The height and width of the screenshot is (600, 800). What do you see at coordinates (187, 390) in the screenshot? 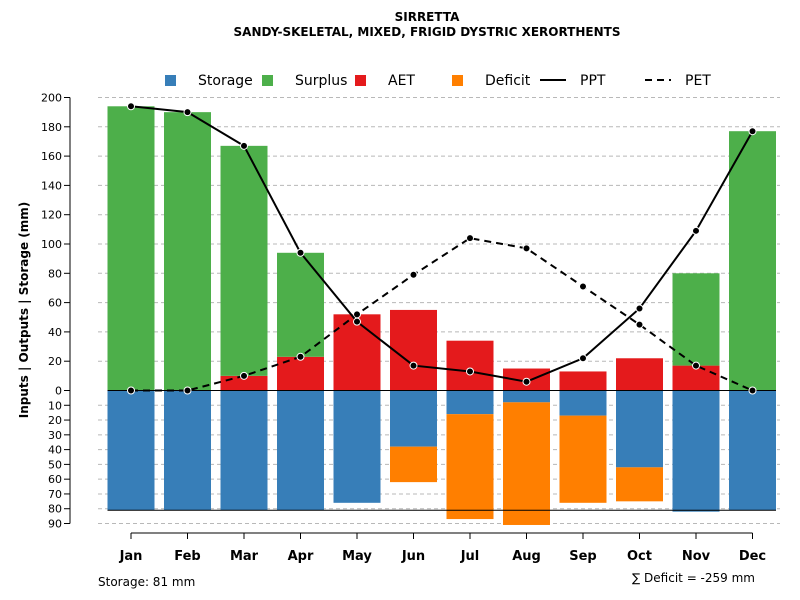
I see `pet-point-feb` at bounding box center [187, 390].